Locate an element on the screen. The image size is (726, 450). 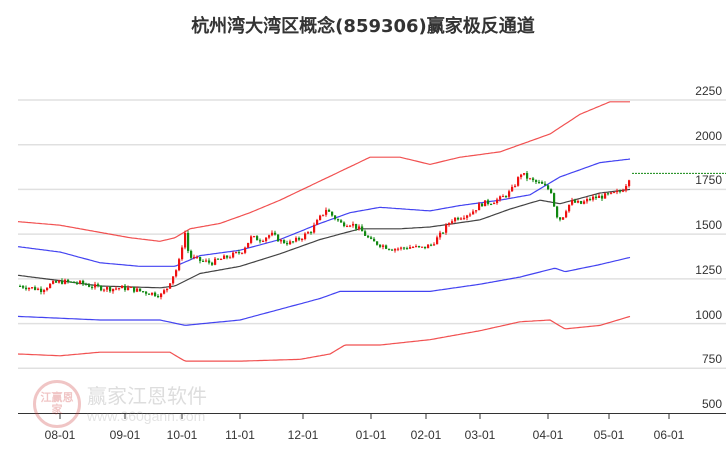
y-tick-label: 1500 is located at coordinates (708, 225).